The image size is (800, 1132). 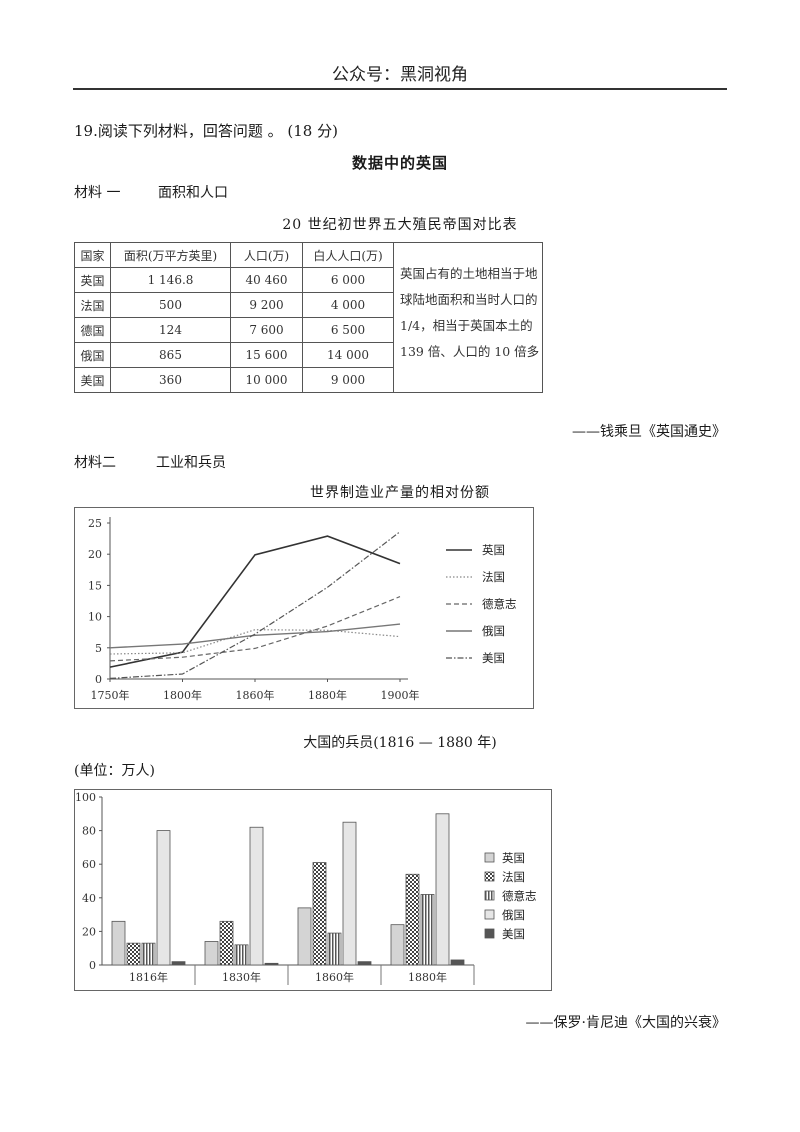 I want to click on table-row: 美国 360 10 000 9 000, so click(x=308, y=380).